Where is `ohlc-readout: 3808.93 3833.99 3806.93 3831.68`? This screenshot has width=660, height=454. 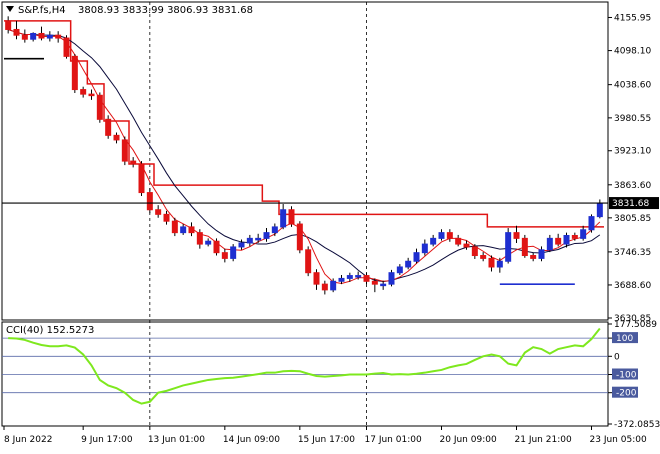 ohlc-readout: 3808.93 3833.99 3806.93 3831.68 is located at coordinates (165, 10).